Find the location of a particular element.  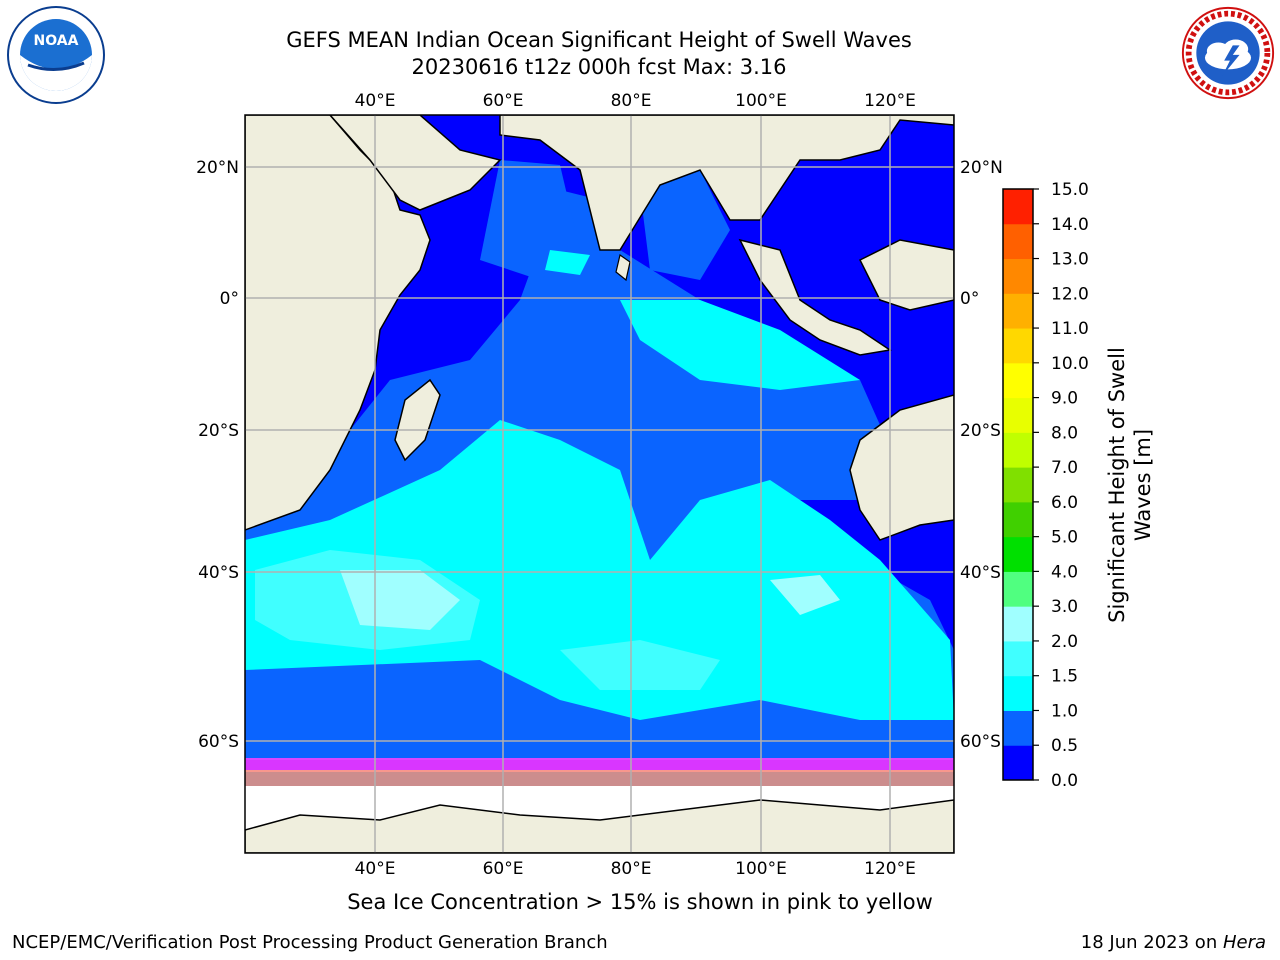

land-sri-lanka is located at coordinates (623, 268).